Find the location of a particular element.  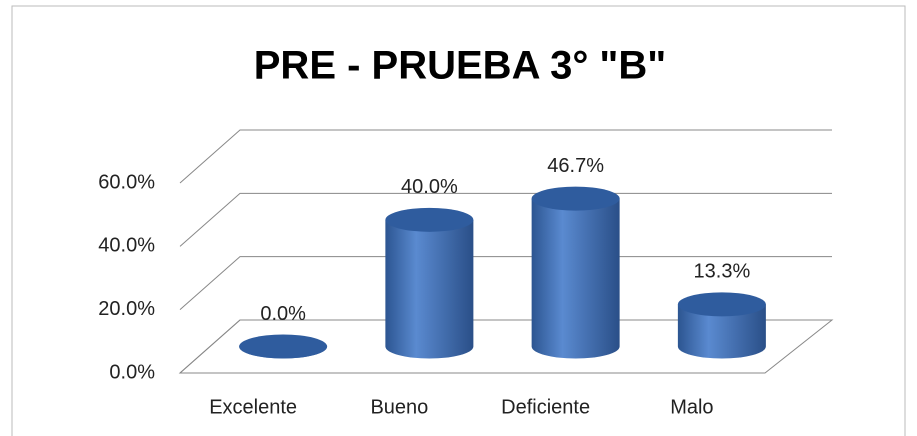

x-tick-label: Bueno is located at coordinates (399, 407).